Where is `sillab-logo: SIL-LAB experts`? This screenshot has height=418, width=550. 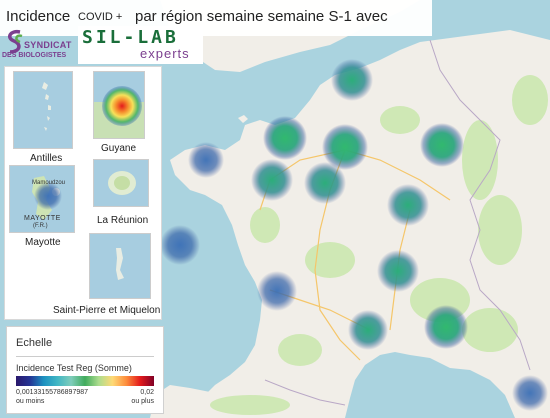
sillab-logo: SIL-LAB experts is located at coordinates (140, 45).